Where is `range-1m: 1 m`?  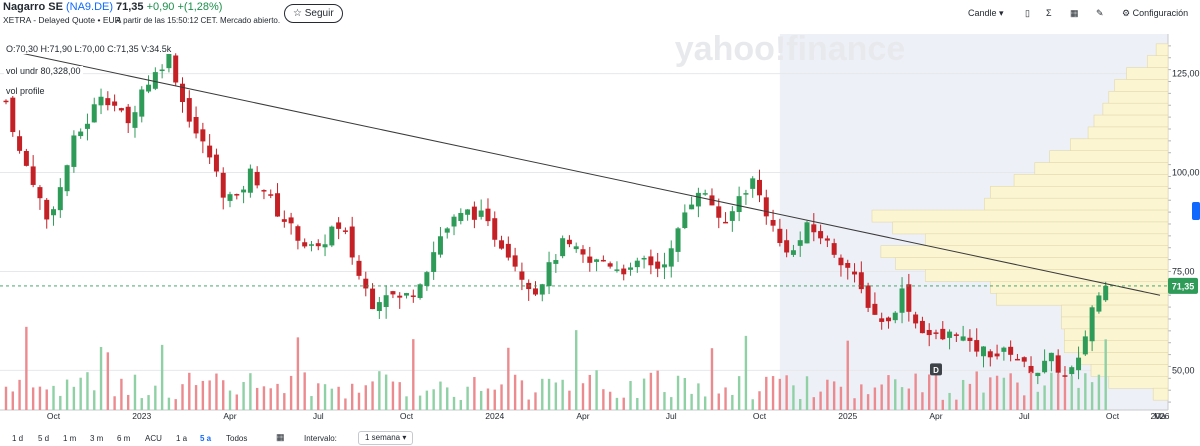 range-1m: 1 m is located at coordinates (70, 438).